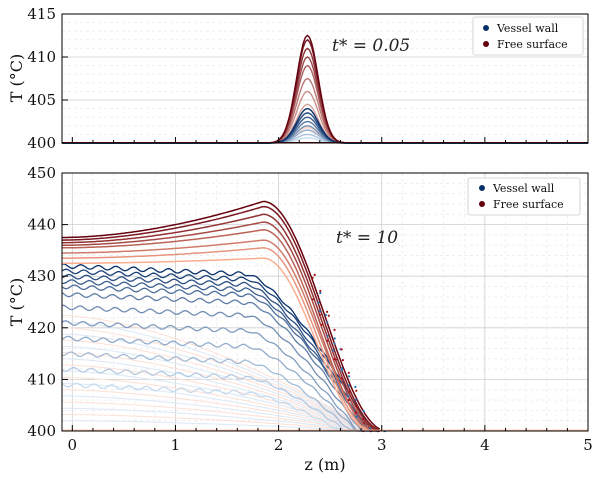 Image resolution: width=596 pixels, height=479 pixels. Describe the element at coordinates (41, 173) in the screenshot. I see `bottom-y-tick-label: 450` at that location.